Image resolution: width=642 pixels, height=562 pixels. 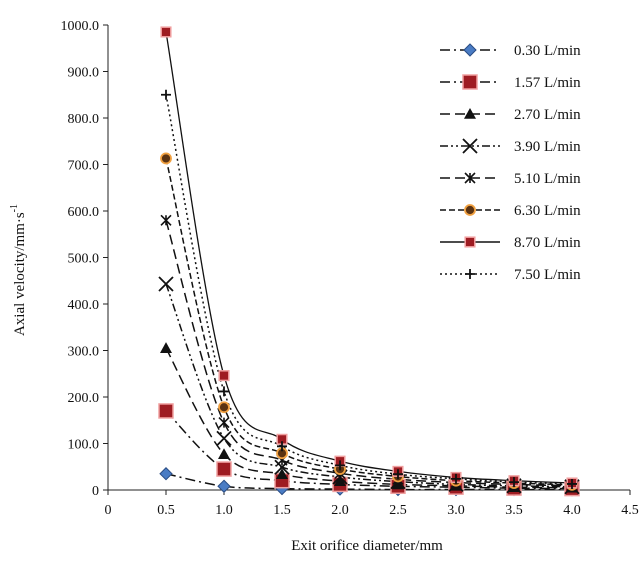 I want to click on legend-label: 8.70 L/min, so click(x=547, y=243).